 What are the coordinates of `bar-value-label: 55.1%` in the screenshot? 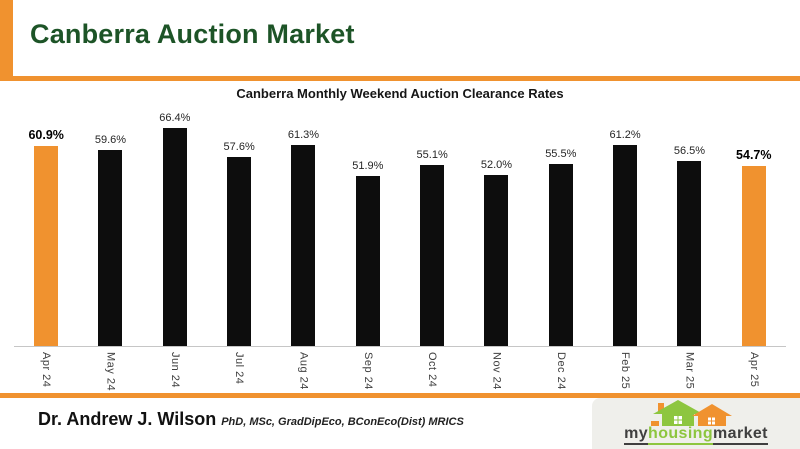 It's located at (432, 155).